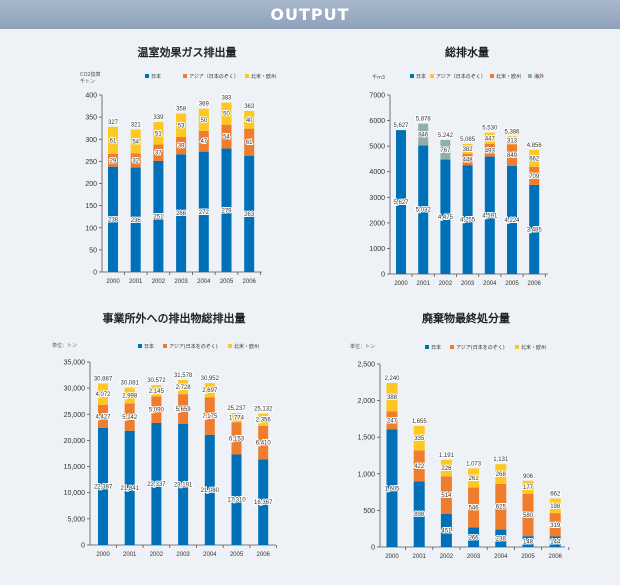 The width and height of the screenshot is (620, 585). What do you see at coordinates (377, 121) in the screenshot?
I see `y-tick-label: 6000` at bounding box center [377, 121].